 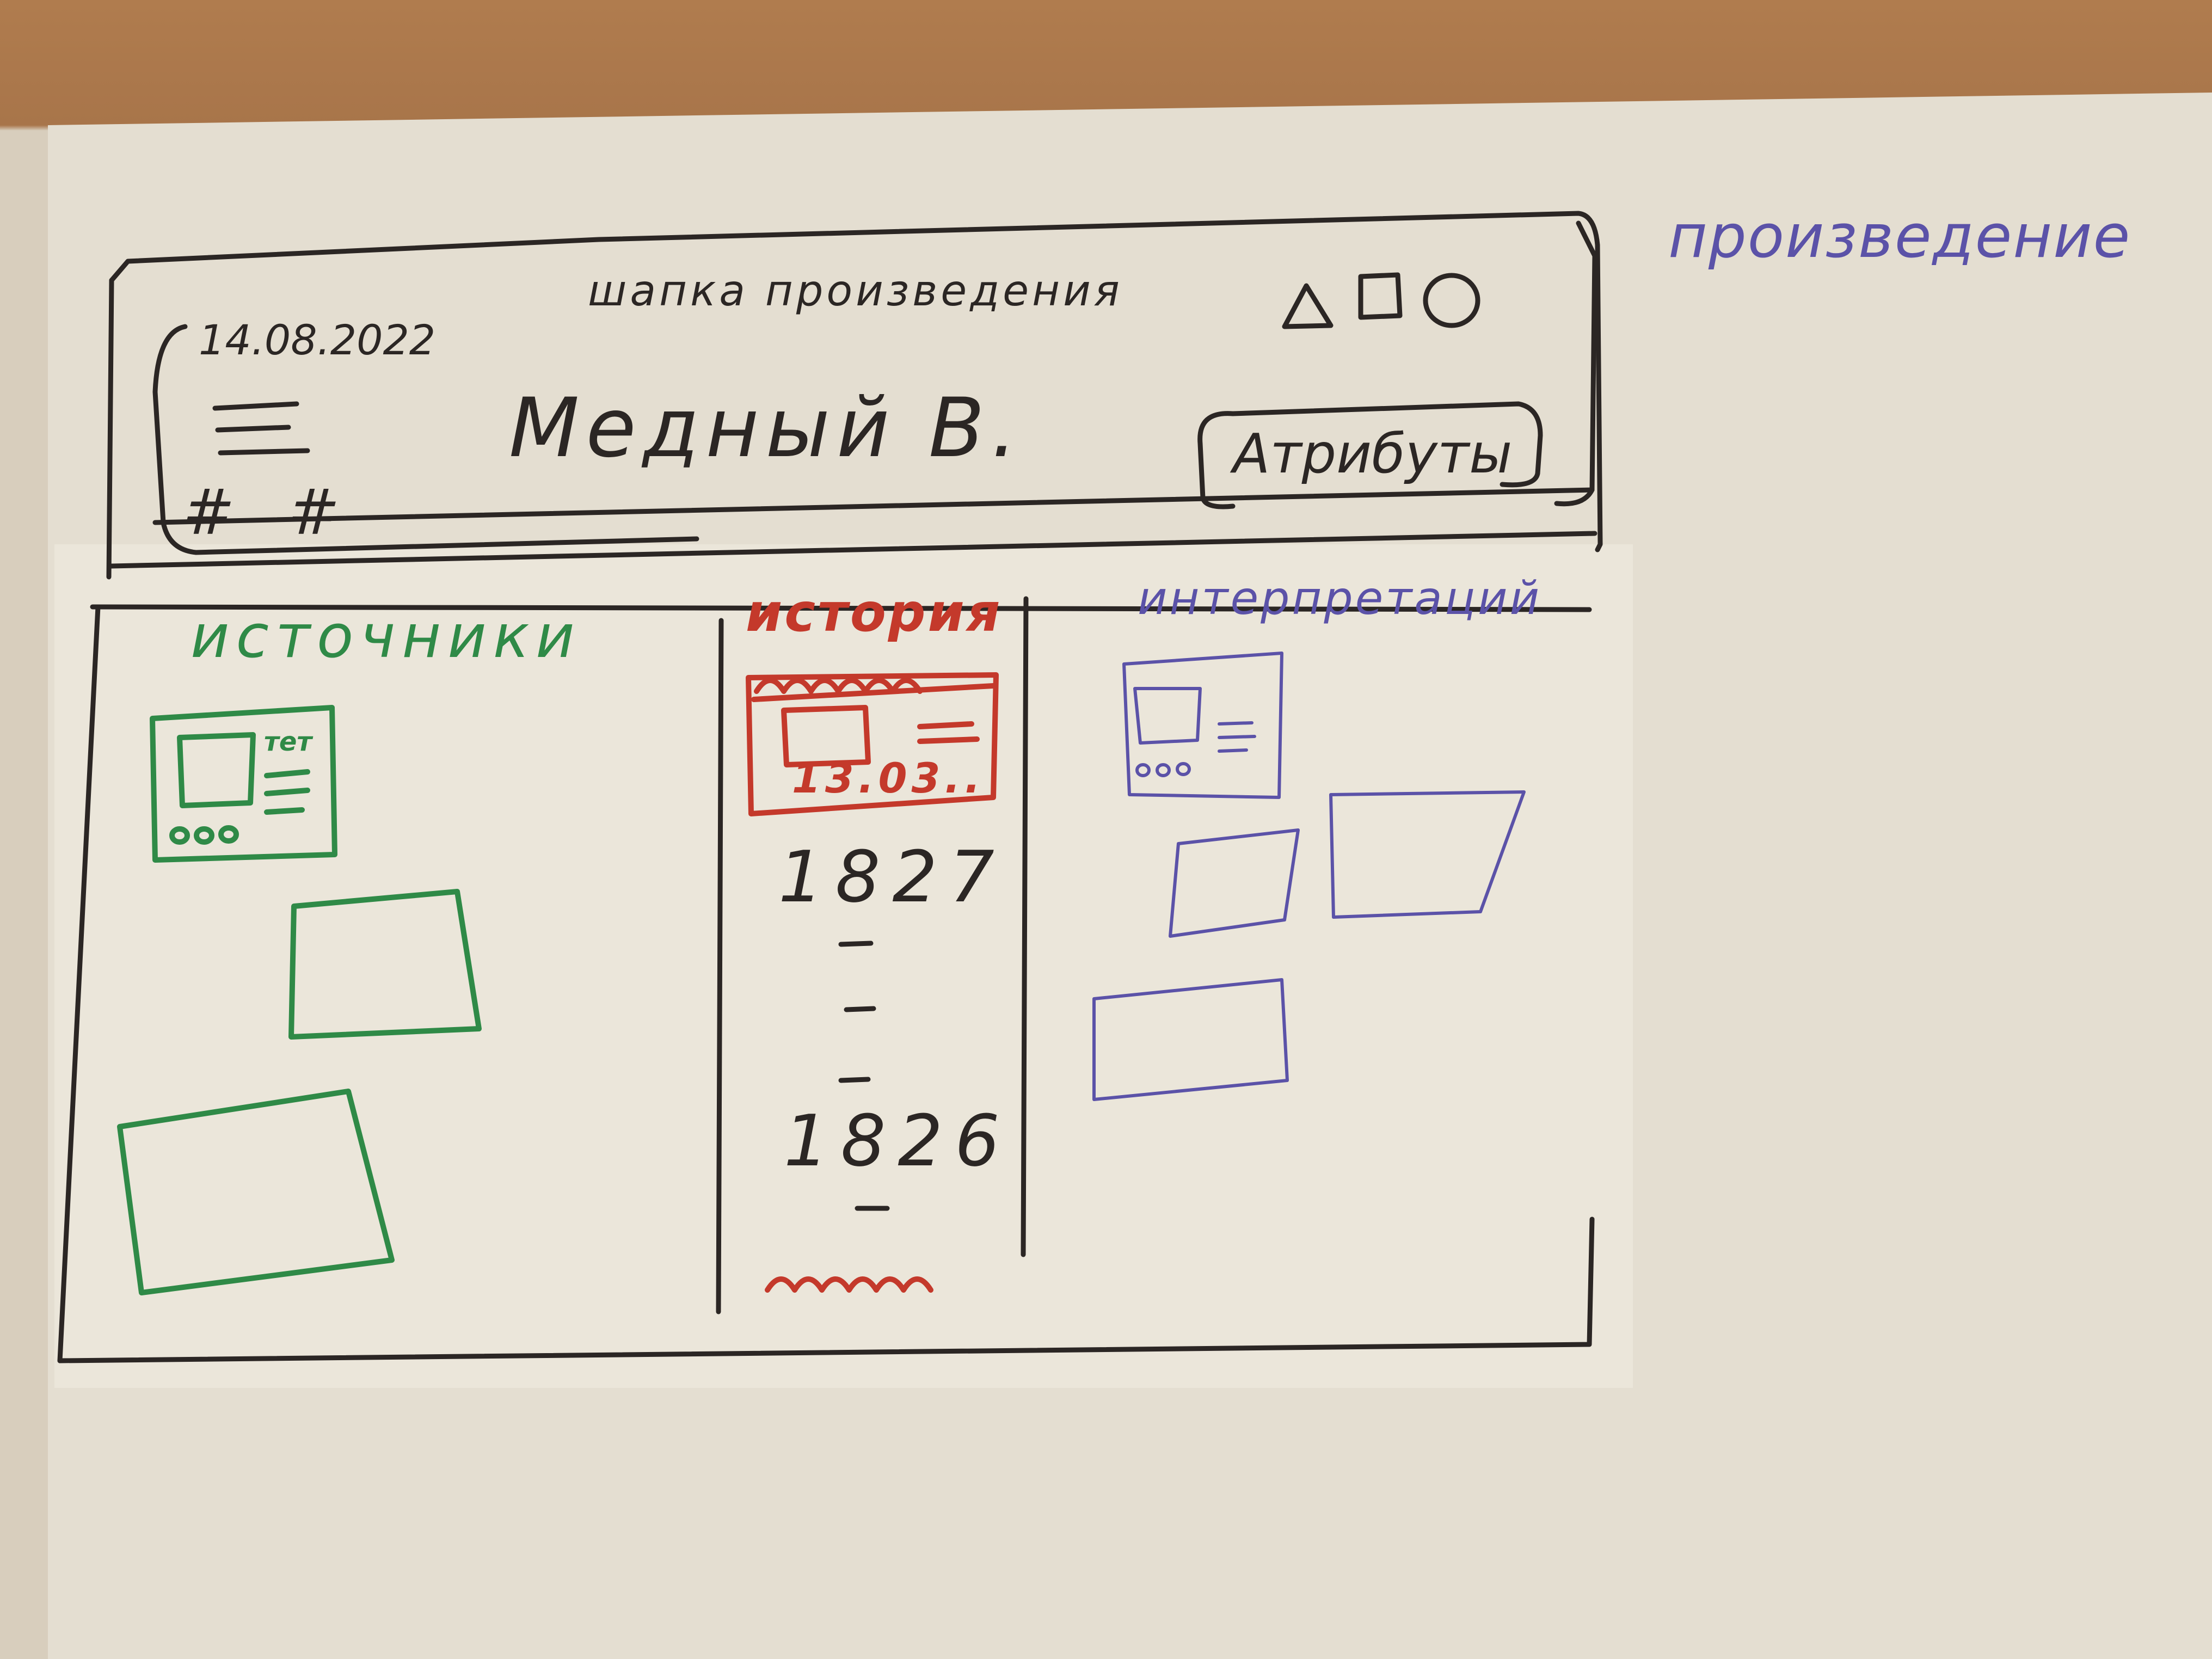 I want to click on hamburger-menu-icon, so click(x=261, y=428).